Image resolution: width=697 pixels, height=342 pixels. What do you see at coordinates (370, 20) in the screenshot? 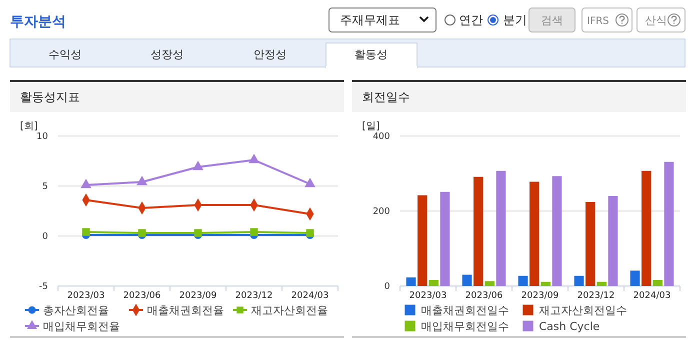
I see `text: 주재무제표` at bounding box center [370, 20].